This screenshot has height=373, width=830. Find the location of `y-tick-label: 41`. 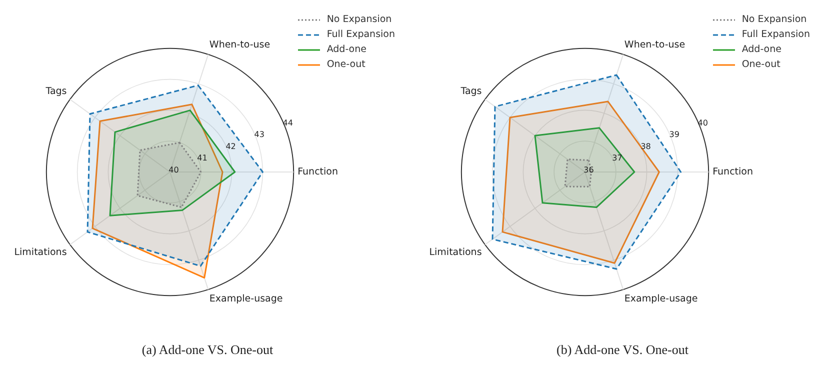

y-tick-label: 41 is located at coordinates (202, 158).